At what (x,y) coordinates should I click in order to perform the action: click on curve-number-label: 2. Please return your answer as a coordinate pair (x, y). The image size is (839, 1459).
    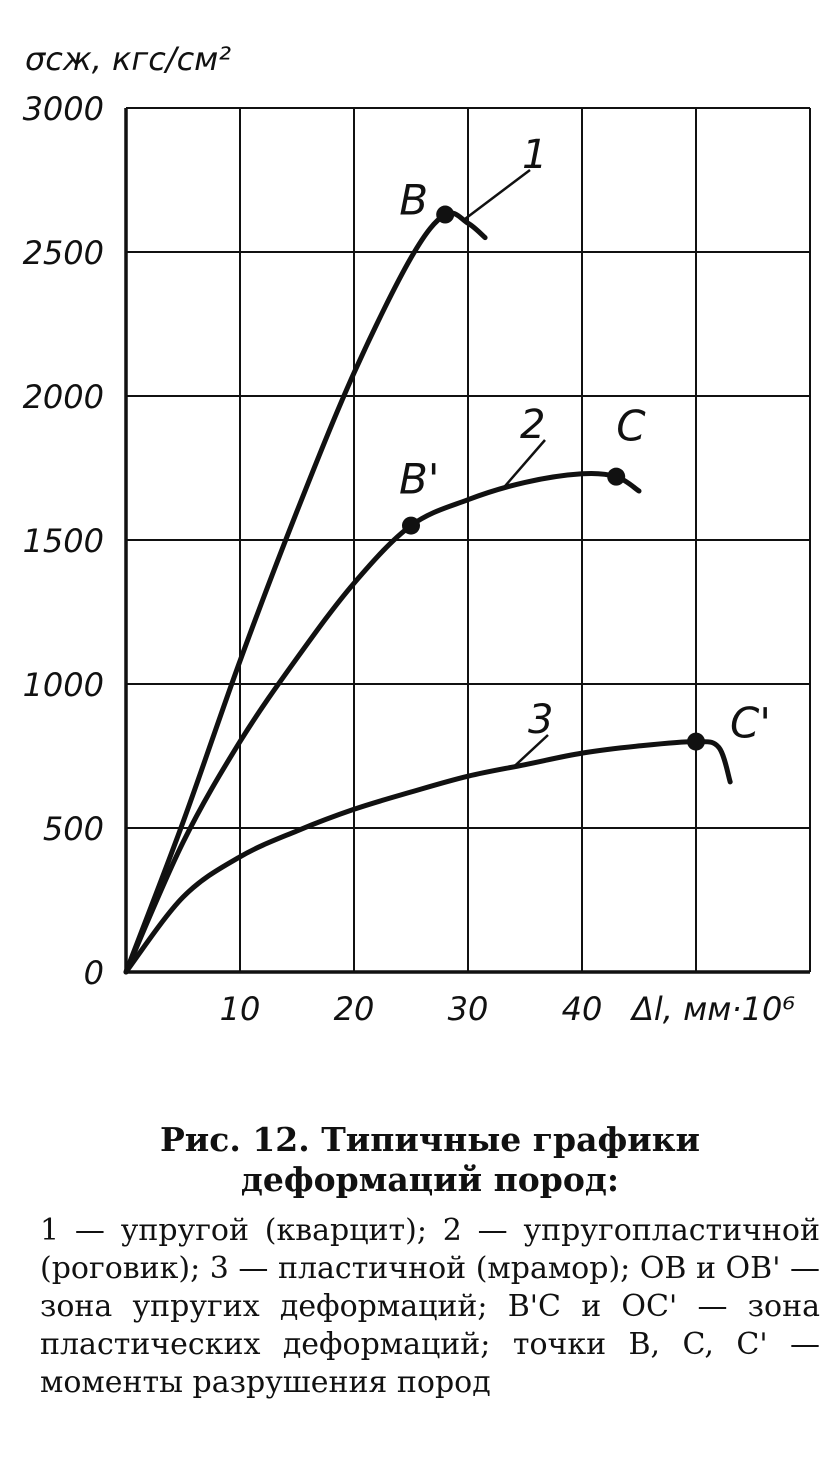
    Looking at the image, I should click on (532, 425).